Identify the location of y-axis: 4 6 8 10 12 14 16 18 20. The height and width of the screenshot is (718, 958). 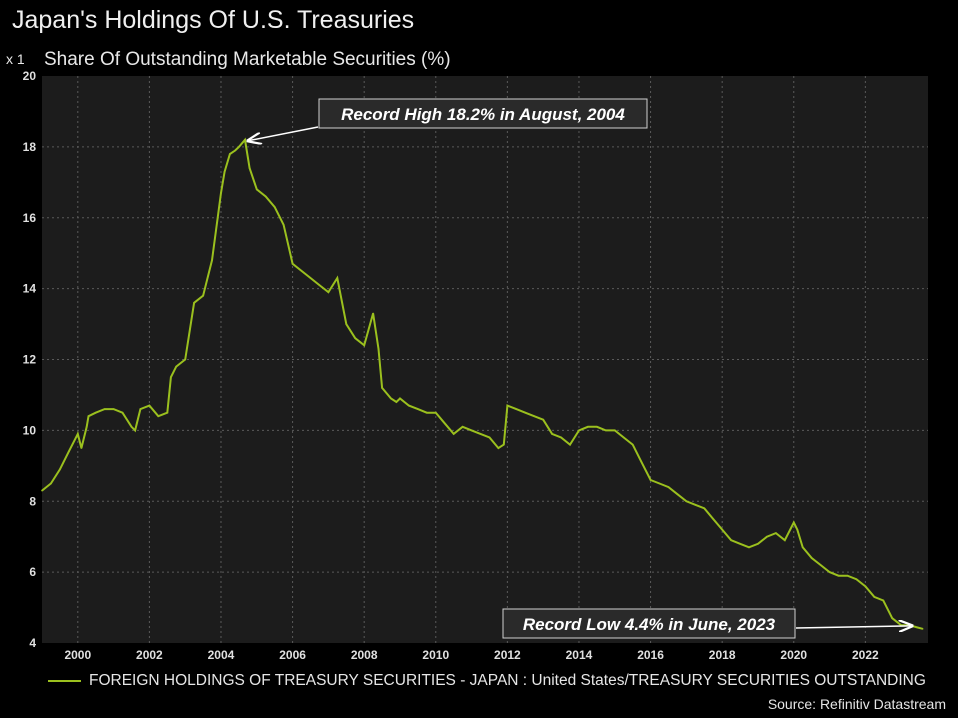
(30, 359).